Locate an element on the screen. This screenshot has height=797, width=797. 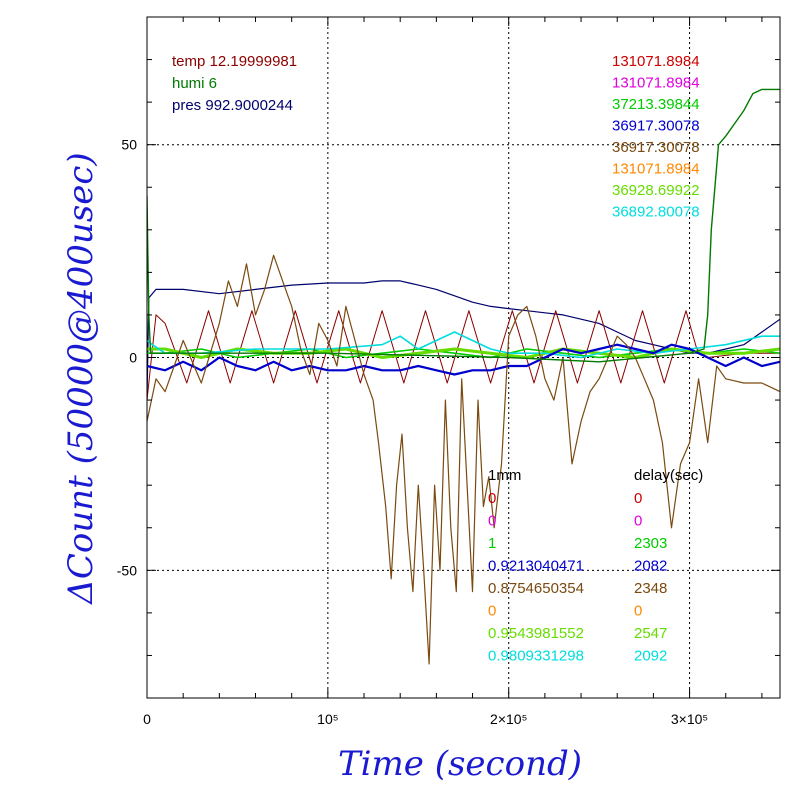
table-mm-value: 0.9809331298 is located at coordinates (536, 656).